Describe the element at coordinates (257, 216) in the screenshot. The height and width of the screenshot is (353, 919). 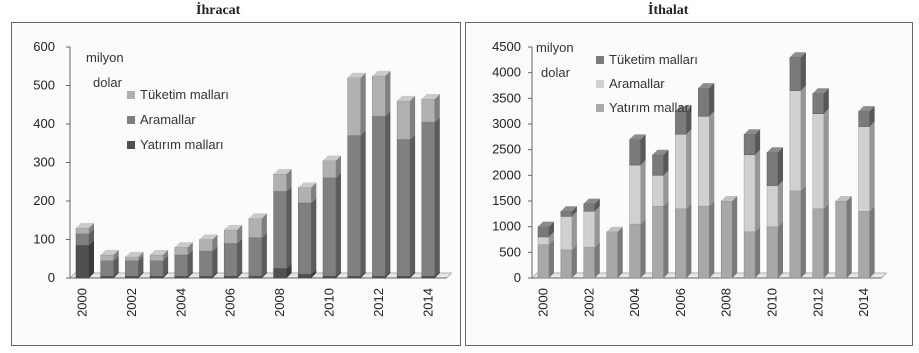
I see `export-bar-top-2007` at that location.